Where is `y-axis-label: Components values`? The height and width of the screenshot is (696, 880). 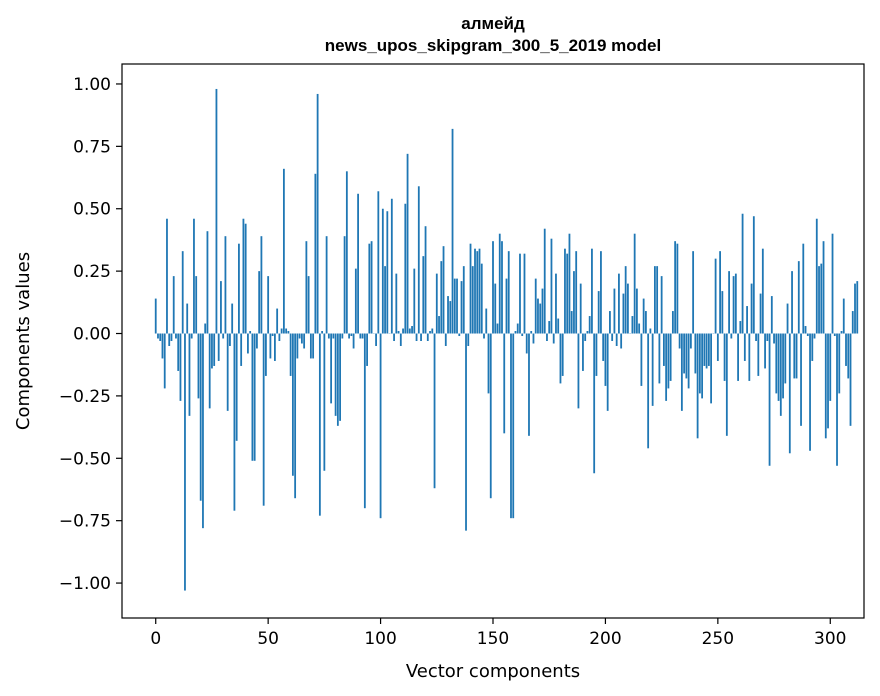
y-axis-label: Components values is located at coordinates (23, 341).